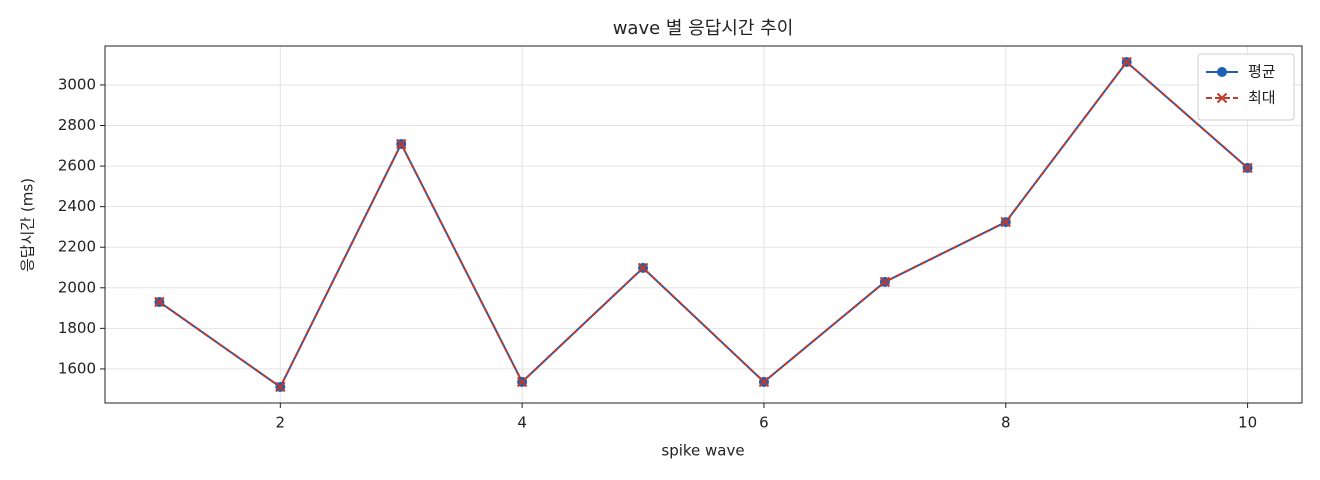 This screenshot has width=1320, height=480. What do you see at coordinates (77, 166) in the screenshot?
I see `y-tick-label: 2600` at bounding box center [77, 166].